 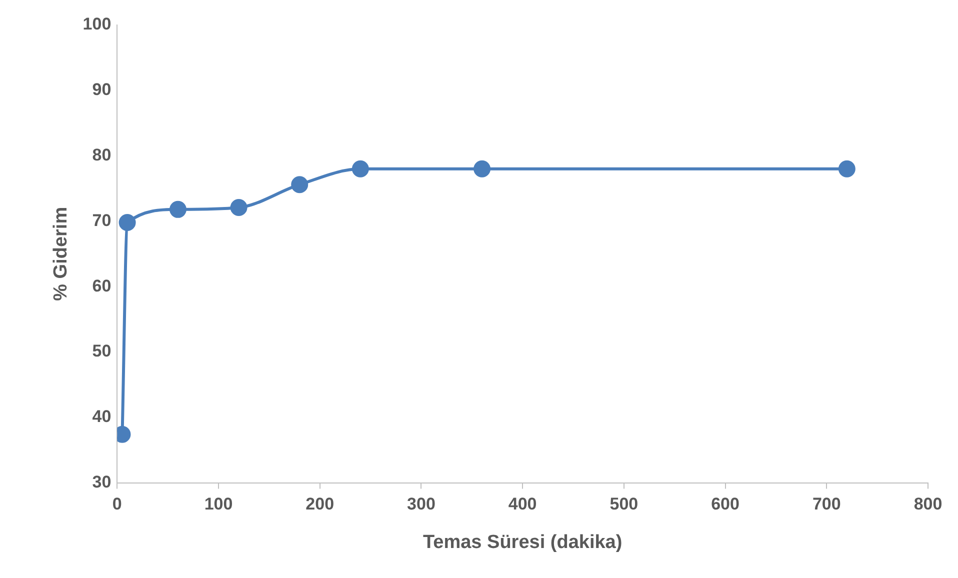 I want to click on y-tick-label: 40, so click(x=102, y=416).